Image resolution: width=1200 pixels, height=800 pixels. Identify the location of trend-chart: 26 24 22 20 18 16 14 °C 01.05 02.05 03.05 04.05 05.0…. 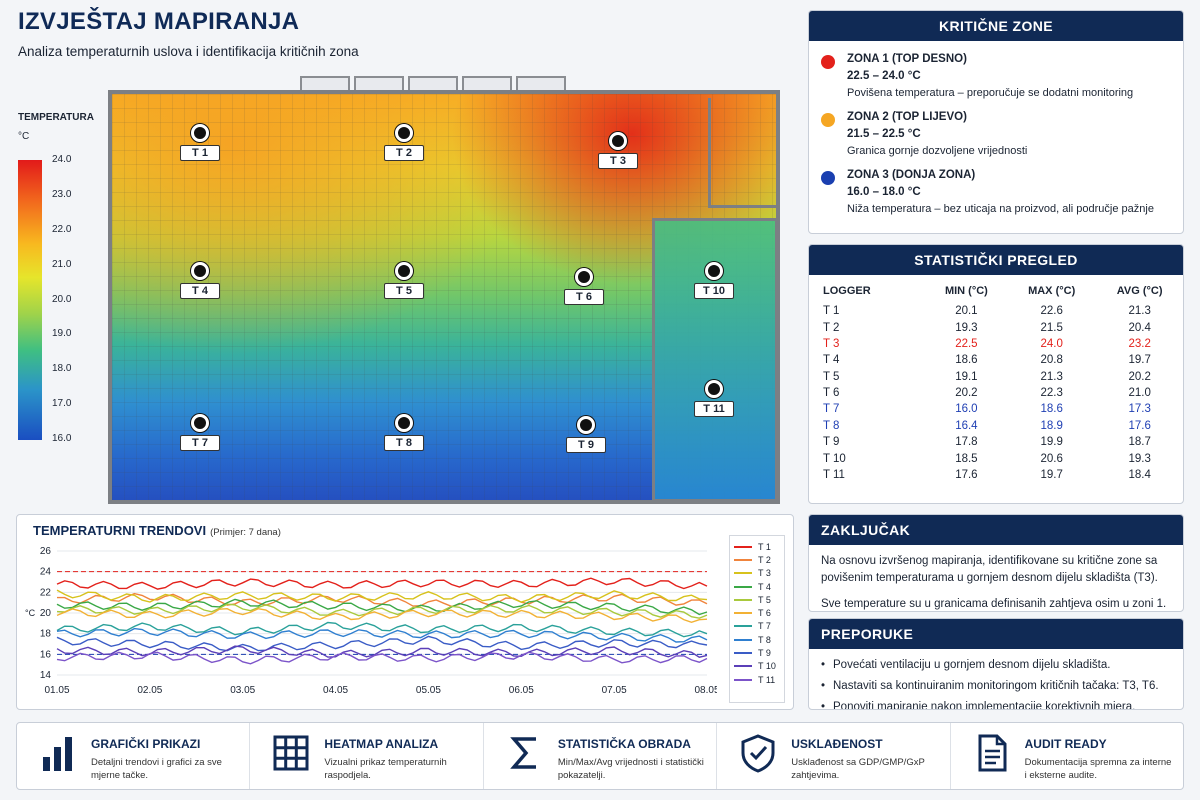
(371, 621).